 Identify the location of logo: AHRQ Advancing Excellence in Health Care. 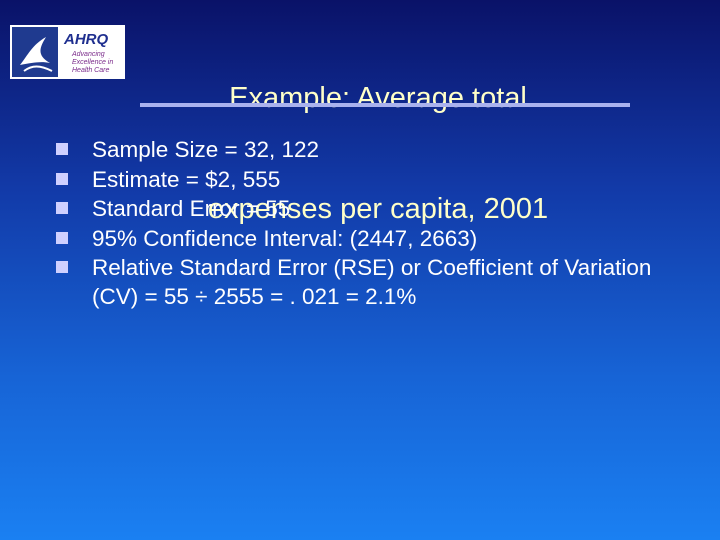
(67, 52).